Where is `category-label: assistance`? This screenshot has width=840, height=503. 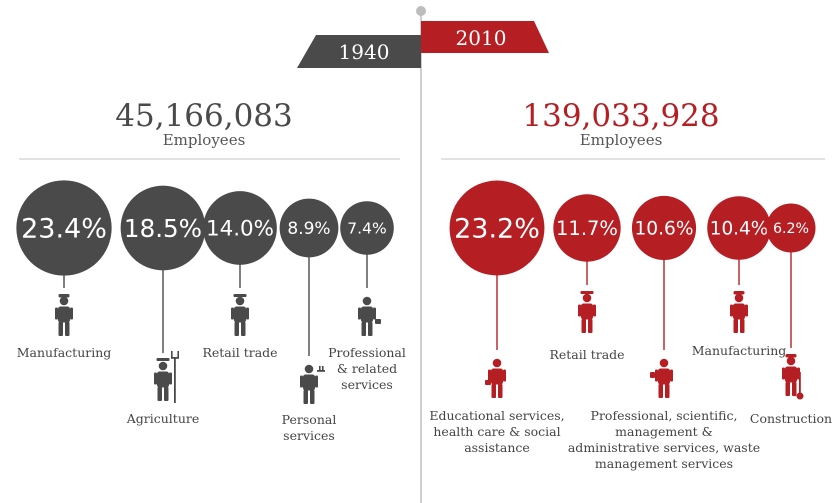
category-label: assistance is located at coordinates (497, 447).